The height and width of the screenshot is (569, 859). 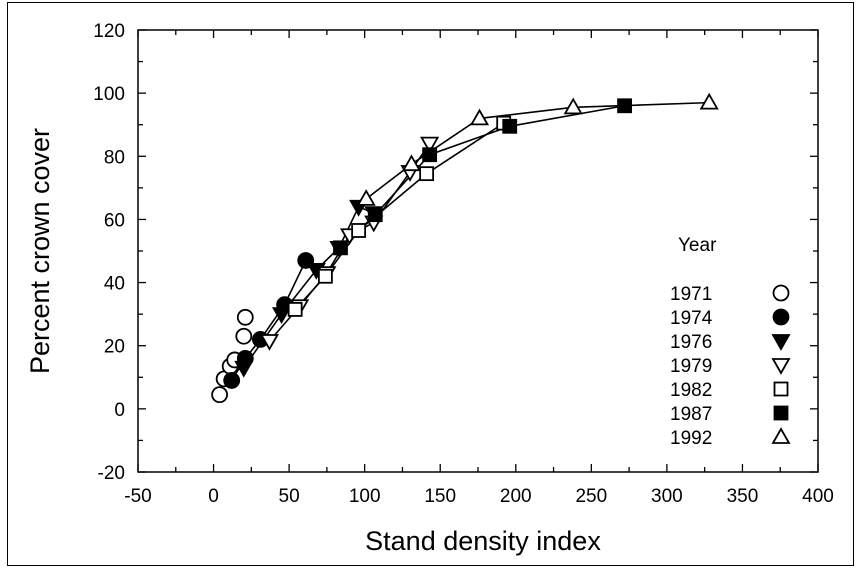 I want to click on legend-label-1976: 1976, so click(x=691, y=342).